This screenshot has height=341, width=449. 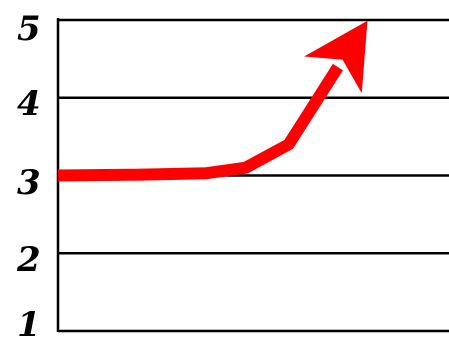 I want to click on y-tick-label-3: 3, so click(x=29, y=183).